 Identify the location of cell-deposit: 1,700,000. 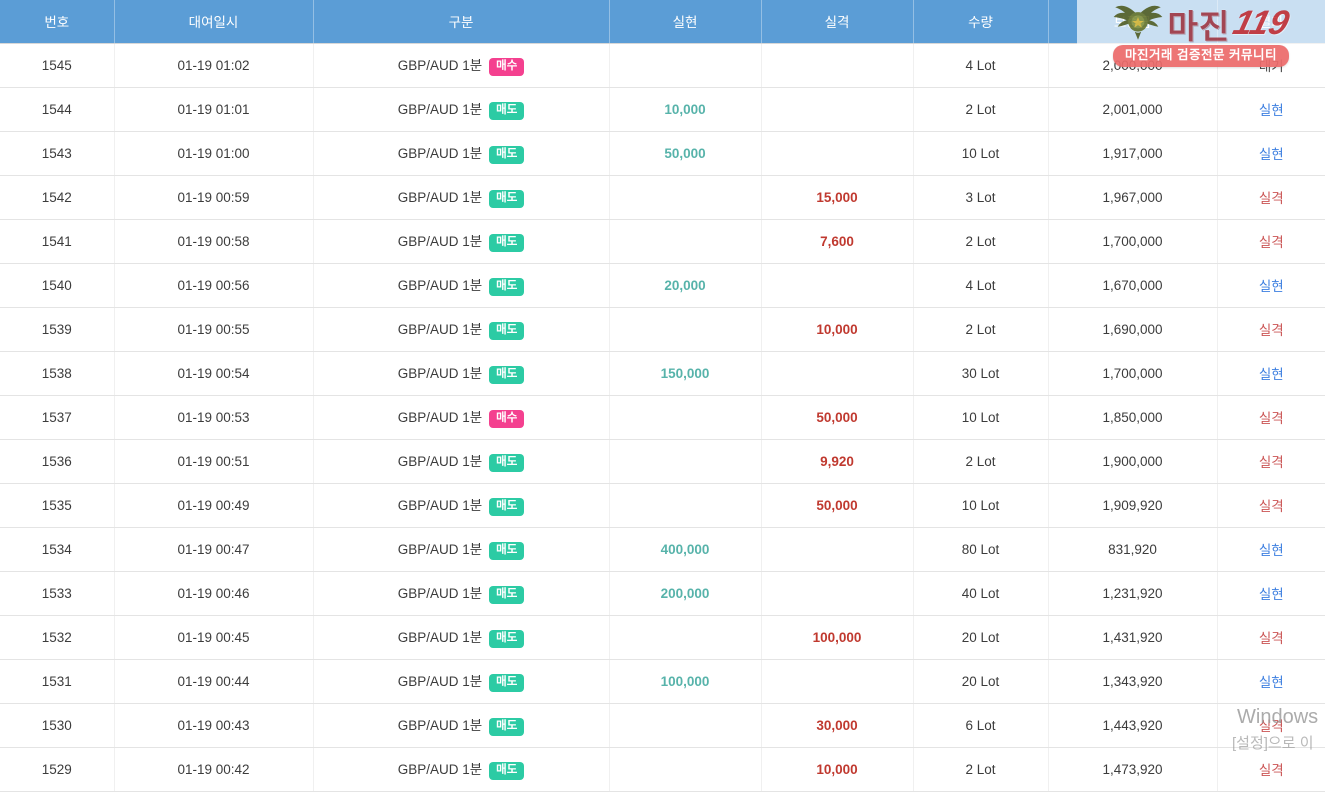
(1133, 241).